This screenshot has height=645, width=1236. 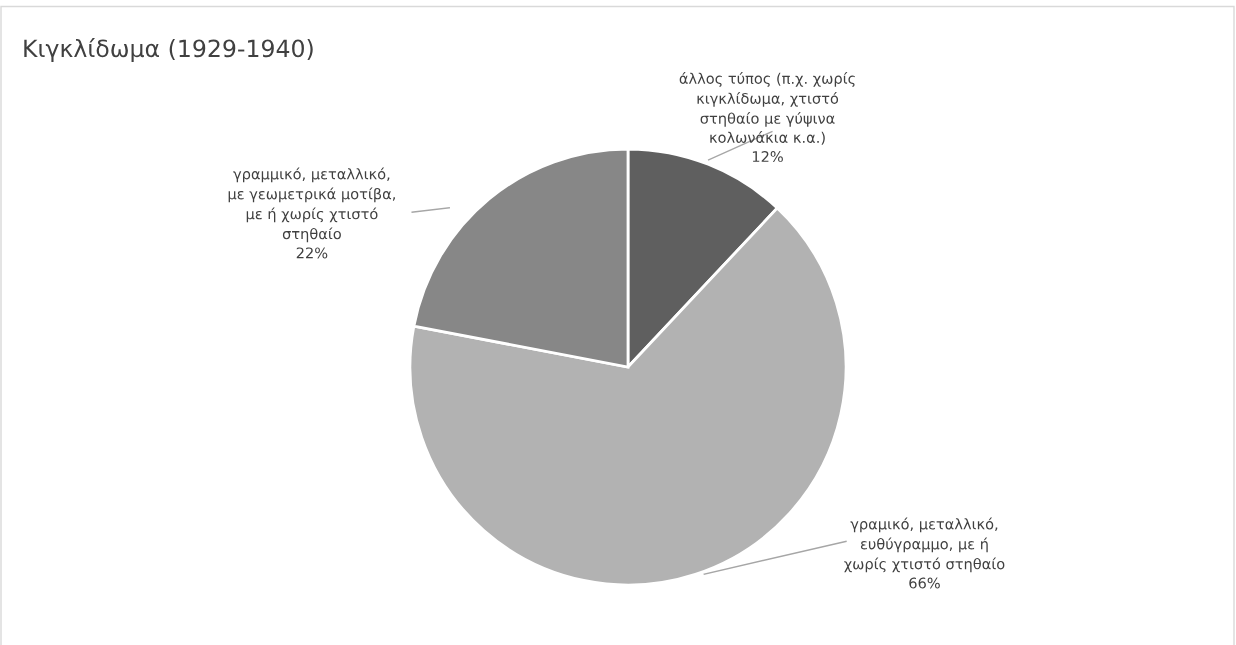 What do you see at coordinates (312, 253) in the screenshot?
I see `data-label: 22%` at bounding box center [312, 253].